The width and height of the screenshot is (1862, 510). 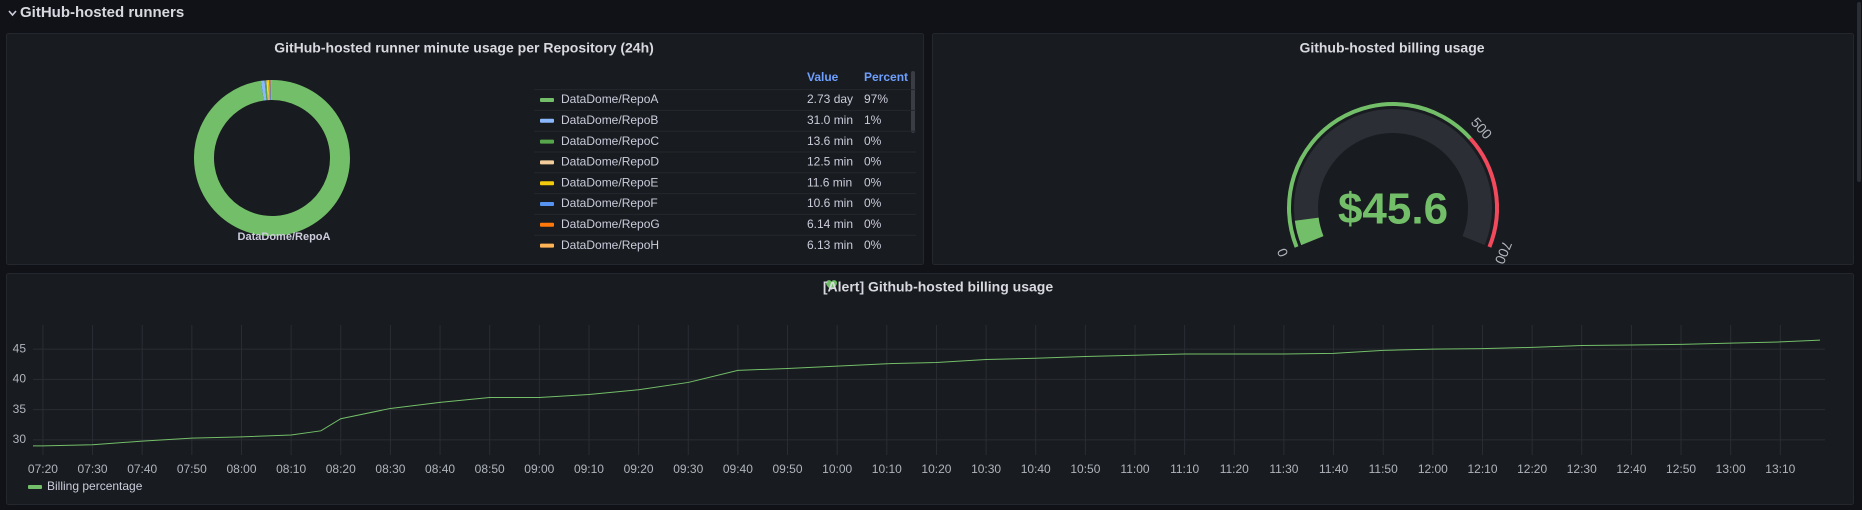 I want to click on x-tick-label: 09:50, so click(x=788, y=469).